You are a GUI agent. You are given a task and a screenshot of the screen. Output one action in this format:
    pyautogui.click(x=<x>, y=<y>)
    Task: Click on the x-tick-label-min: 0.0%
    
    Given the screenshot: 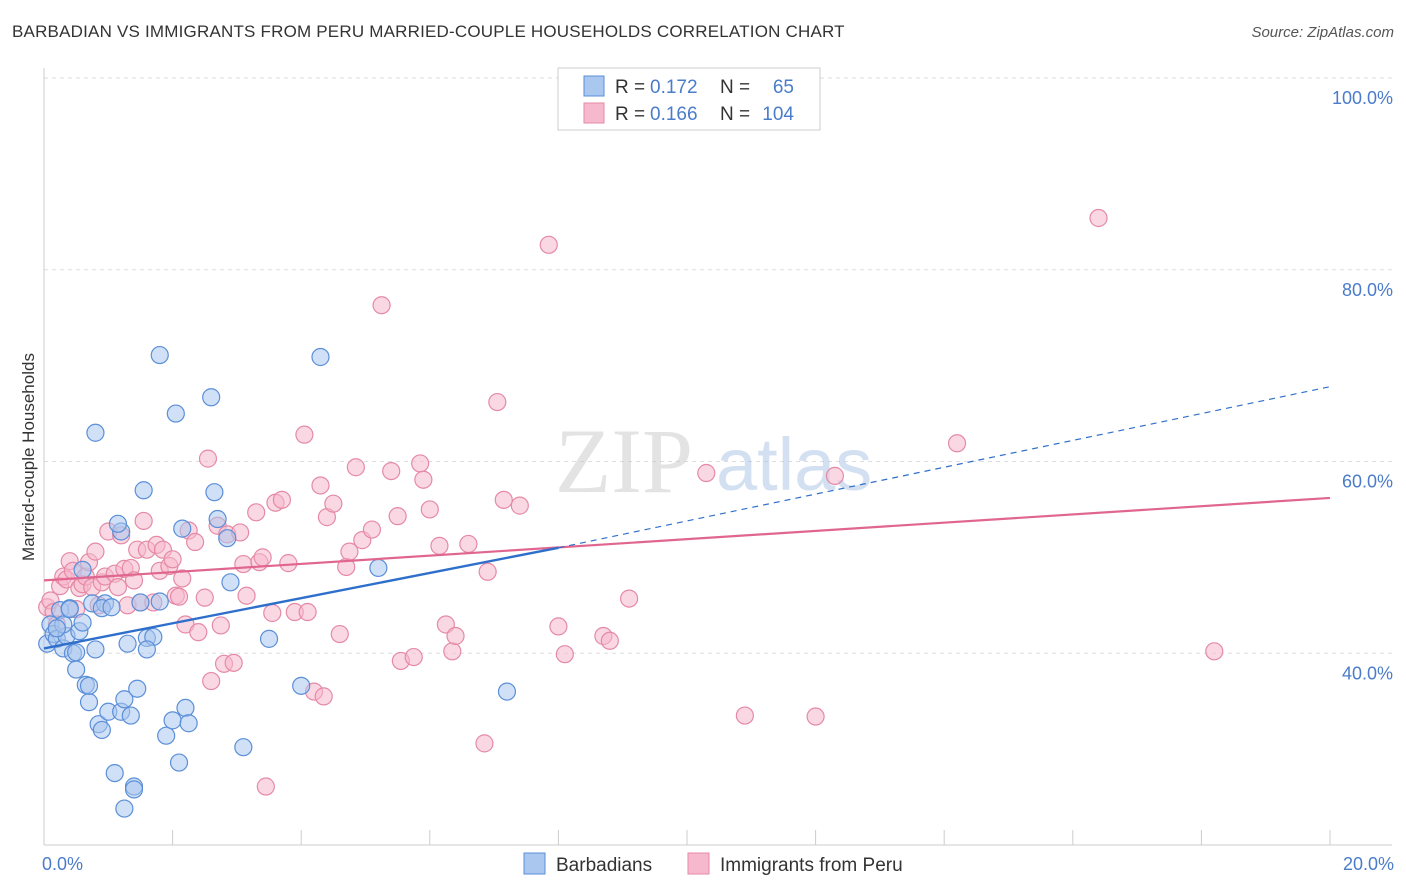 What is the action you would take?
    pyautogui.click(x=62, y=864)
    